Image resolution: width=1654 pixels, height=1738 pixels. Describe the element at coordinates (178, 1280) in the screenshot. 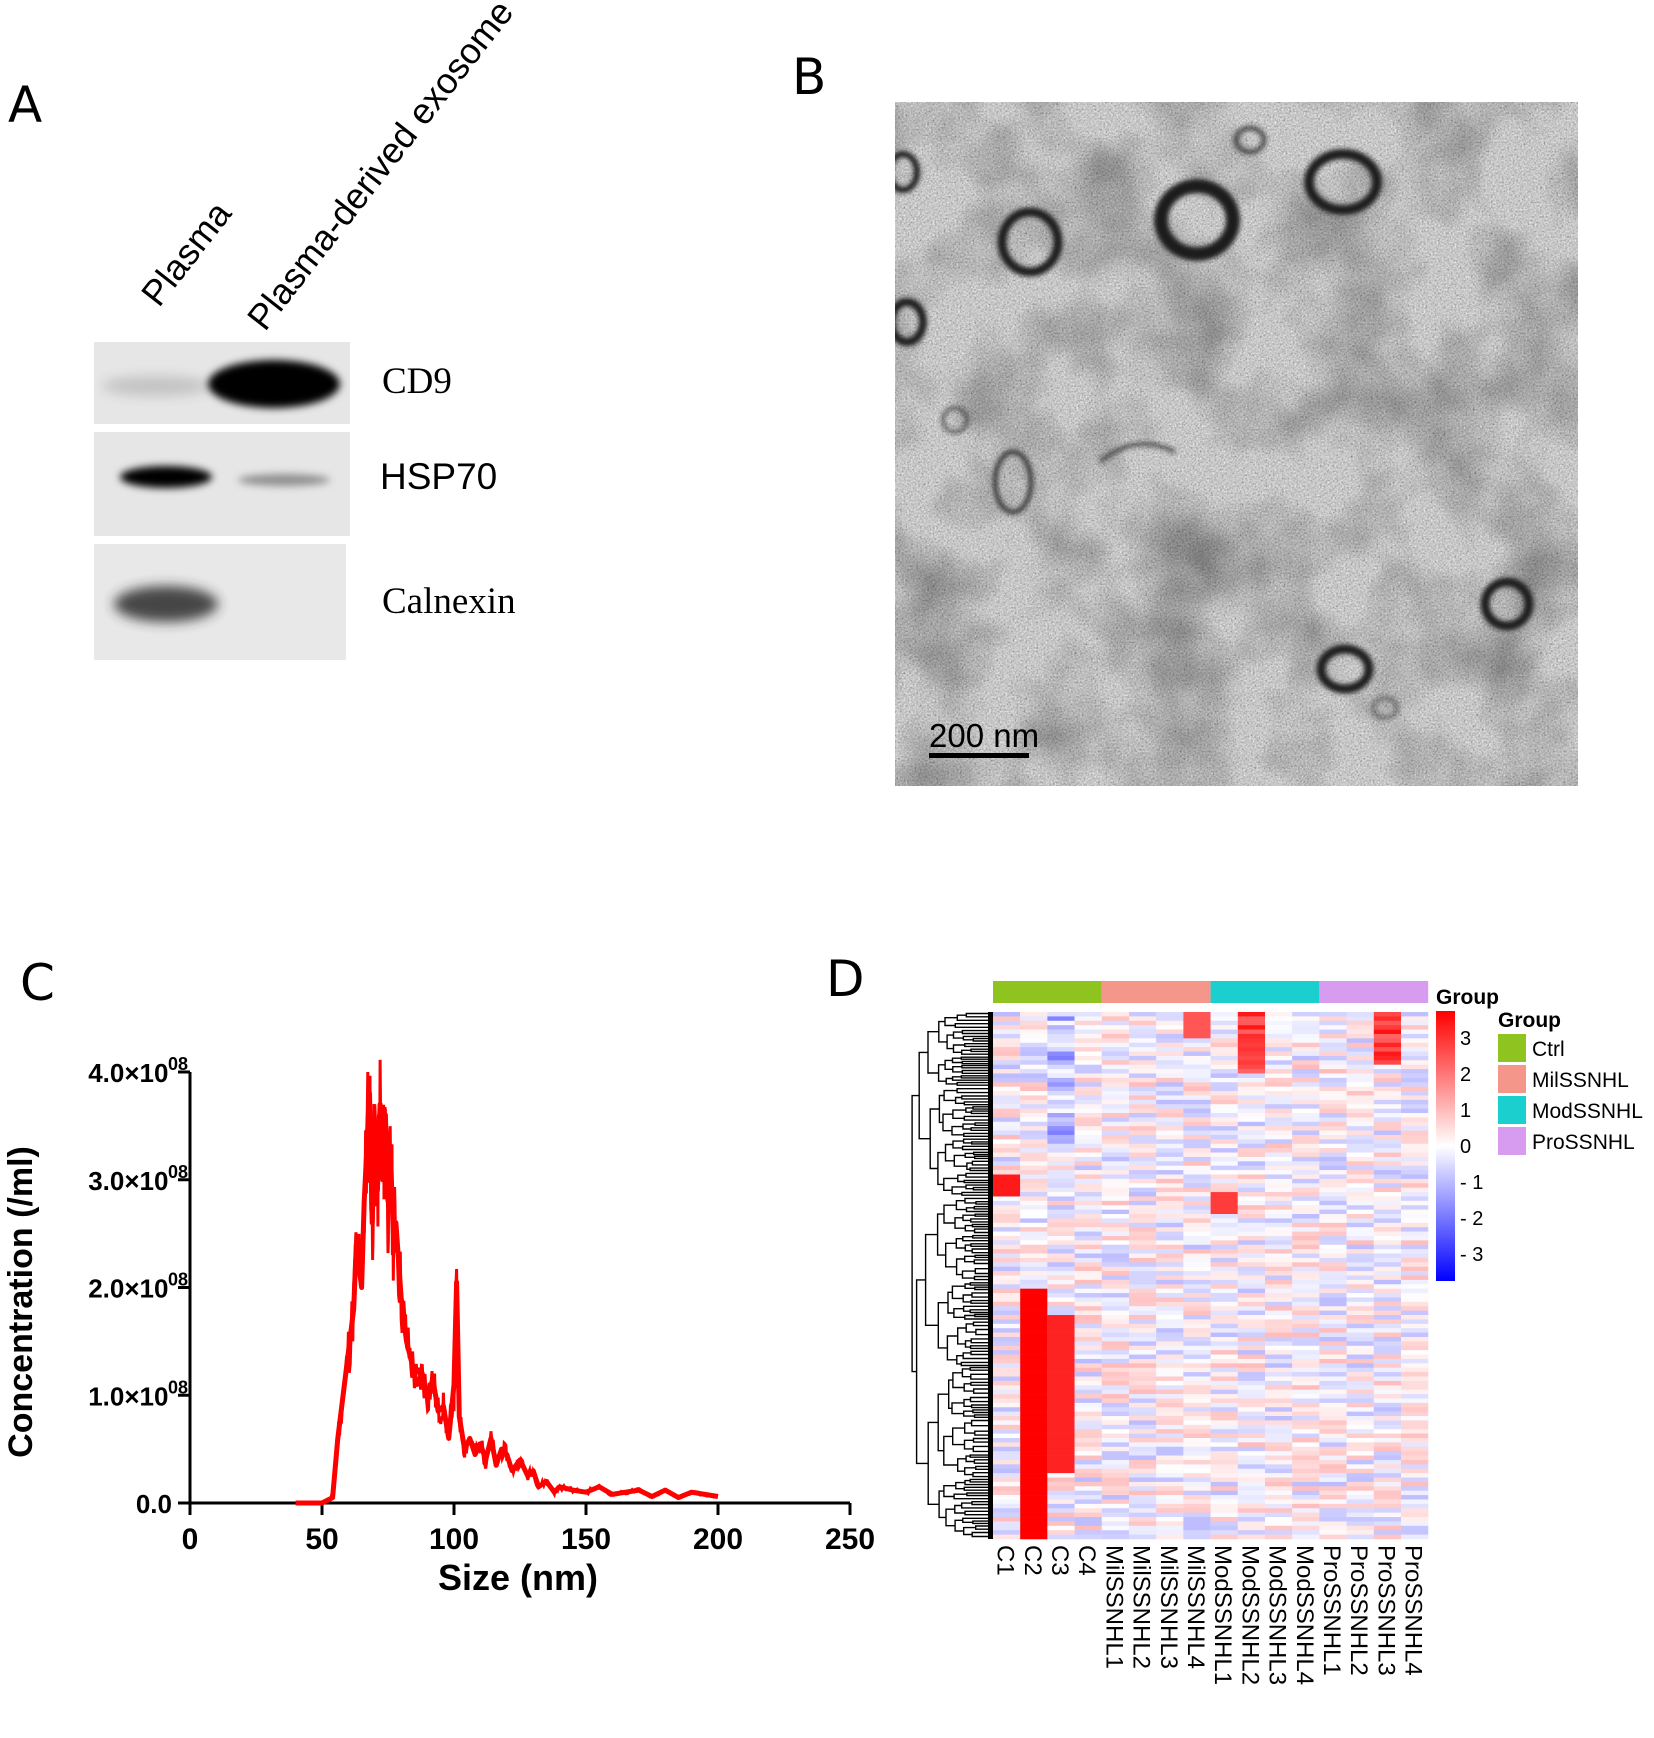

I see `y-tick-label-exponent: 08` at that location.